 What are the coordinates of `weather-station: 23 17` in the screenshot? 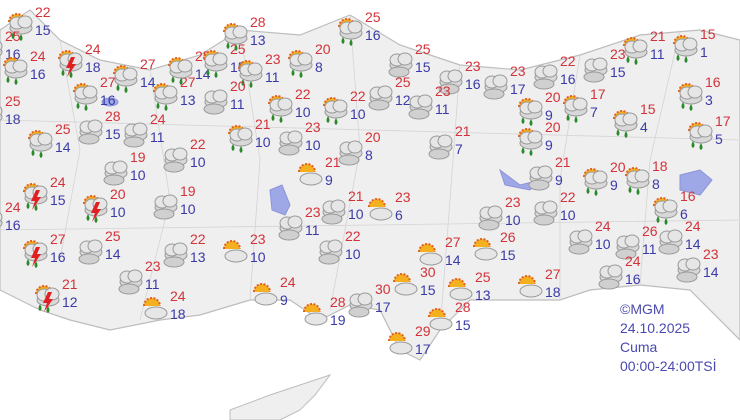 It's located at (511, 83).